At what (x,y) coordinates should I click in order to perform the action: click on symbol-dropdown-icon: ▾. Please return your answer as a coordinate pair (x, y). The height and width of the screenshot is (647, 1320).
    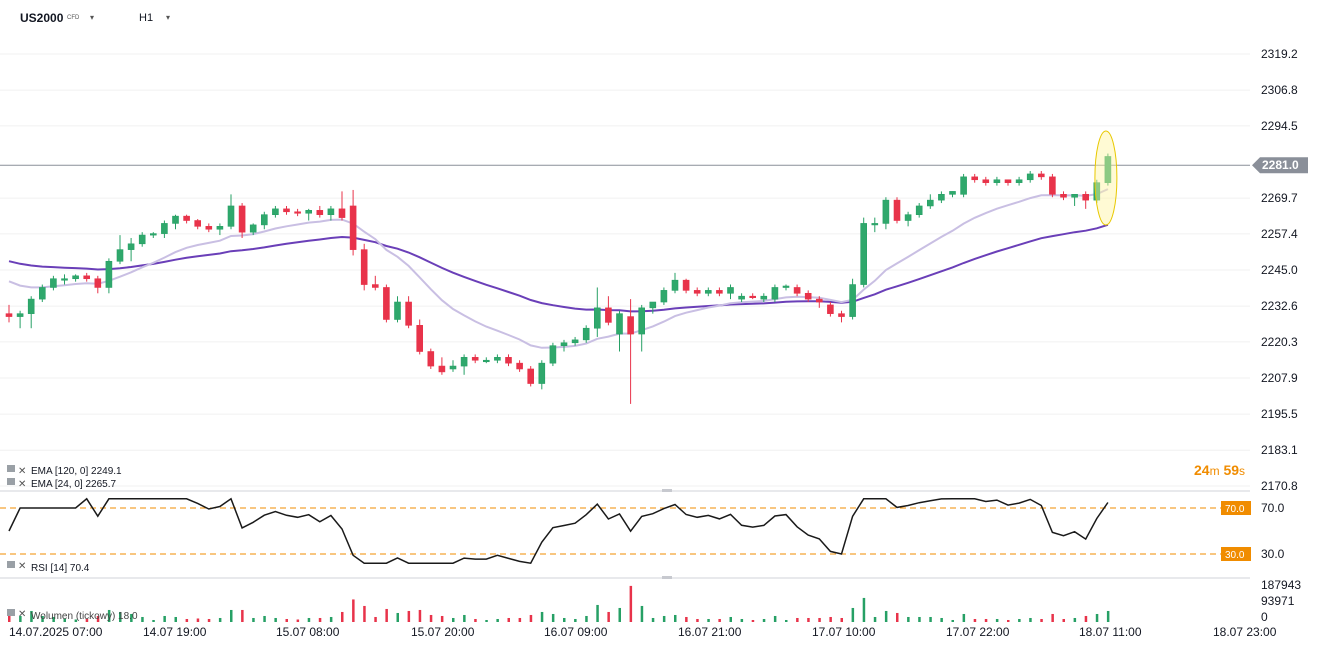
    Looking at the image, I should click on (92, 17).